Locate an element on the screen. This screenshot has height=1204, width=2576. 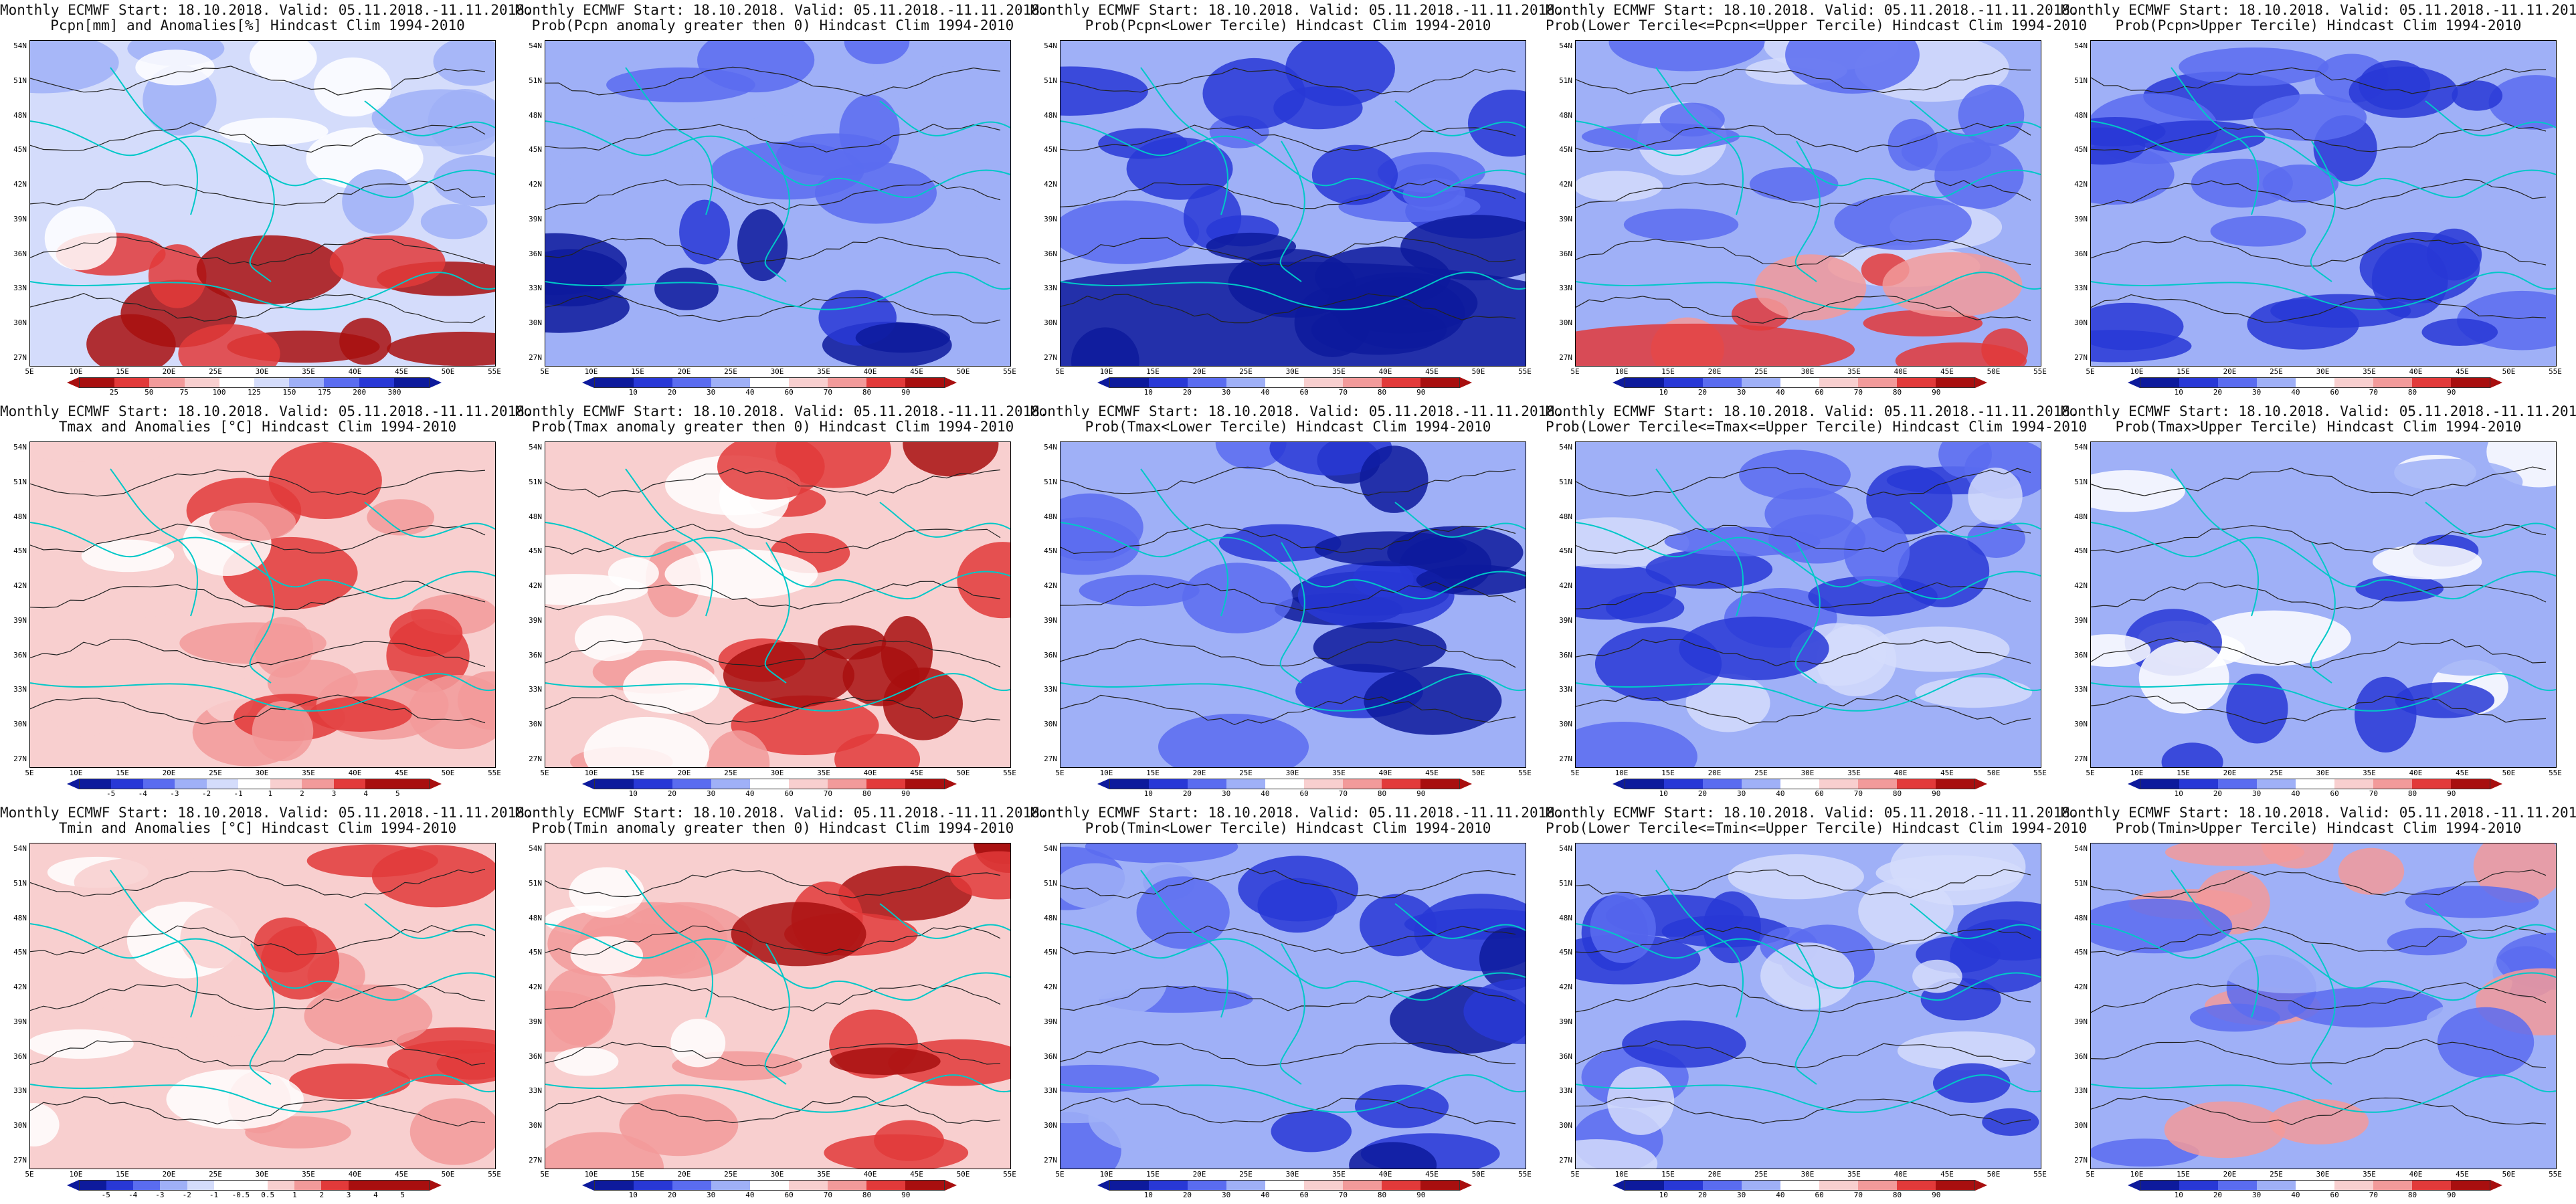
longitude-label: 20E is located at coordinates (1715, 1174).